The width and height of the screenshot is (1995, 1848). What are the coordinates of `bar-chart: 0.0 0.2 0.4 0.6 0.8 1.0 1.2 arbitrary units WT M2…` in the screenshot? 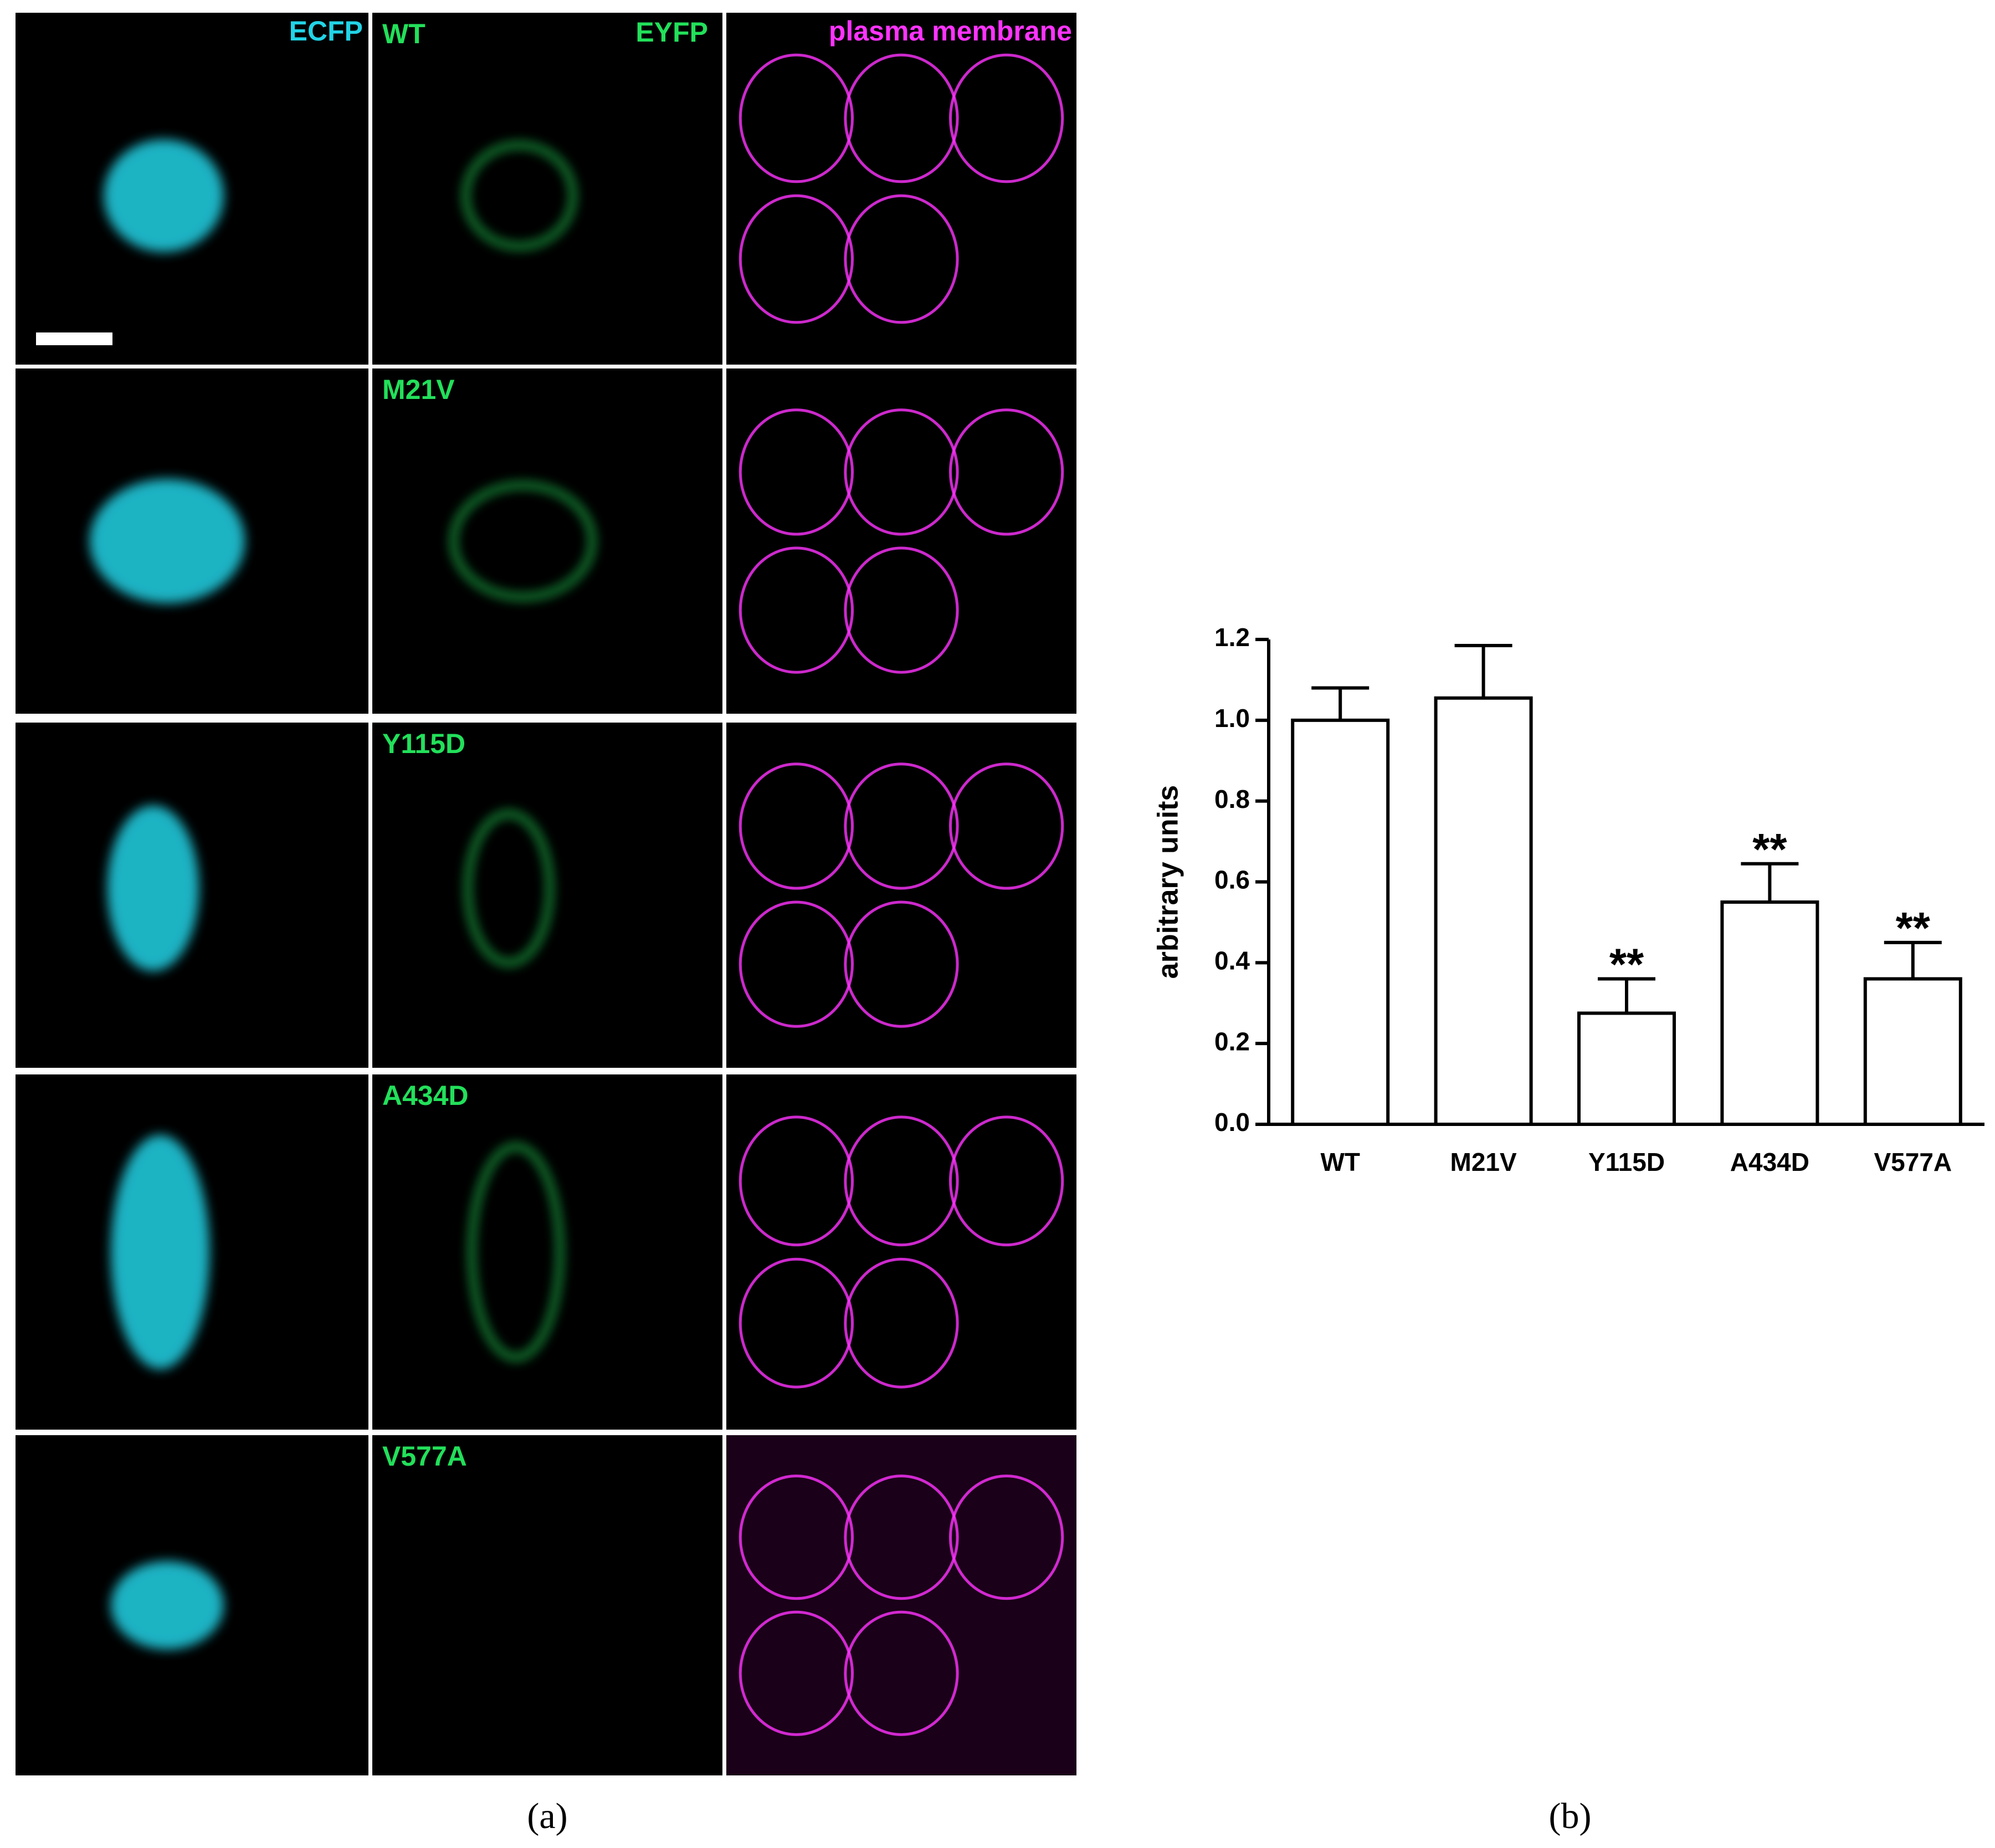 It's located at (1568, 899).